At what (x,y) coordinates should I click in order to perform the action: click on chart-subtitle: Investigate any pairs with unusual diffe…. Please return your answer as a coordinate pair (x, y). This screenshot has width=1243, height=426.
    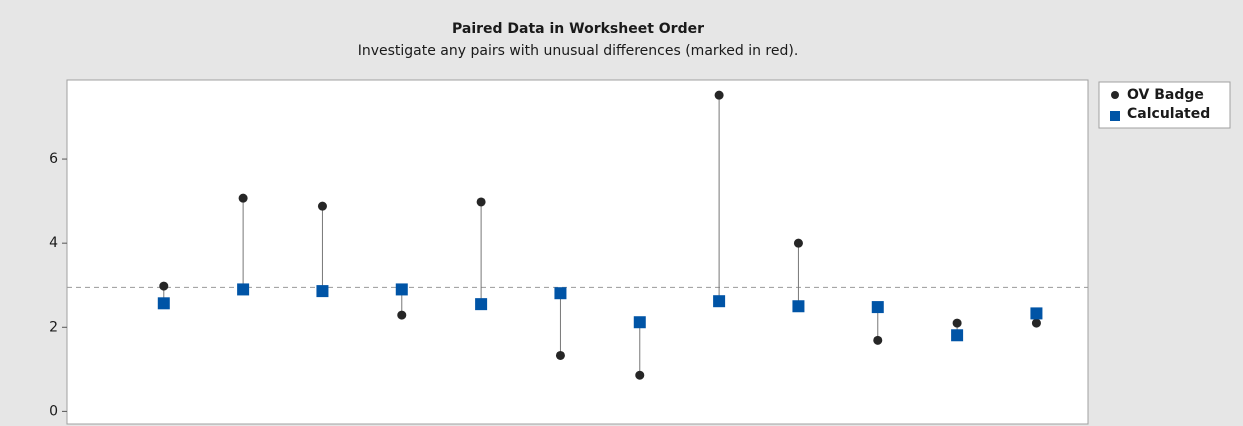
    Looking at the image, I should click on (578, 51).